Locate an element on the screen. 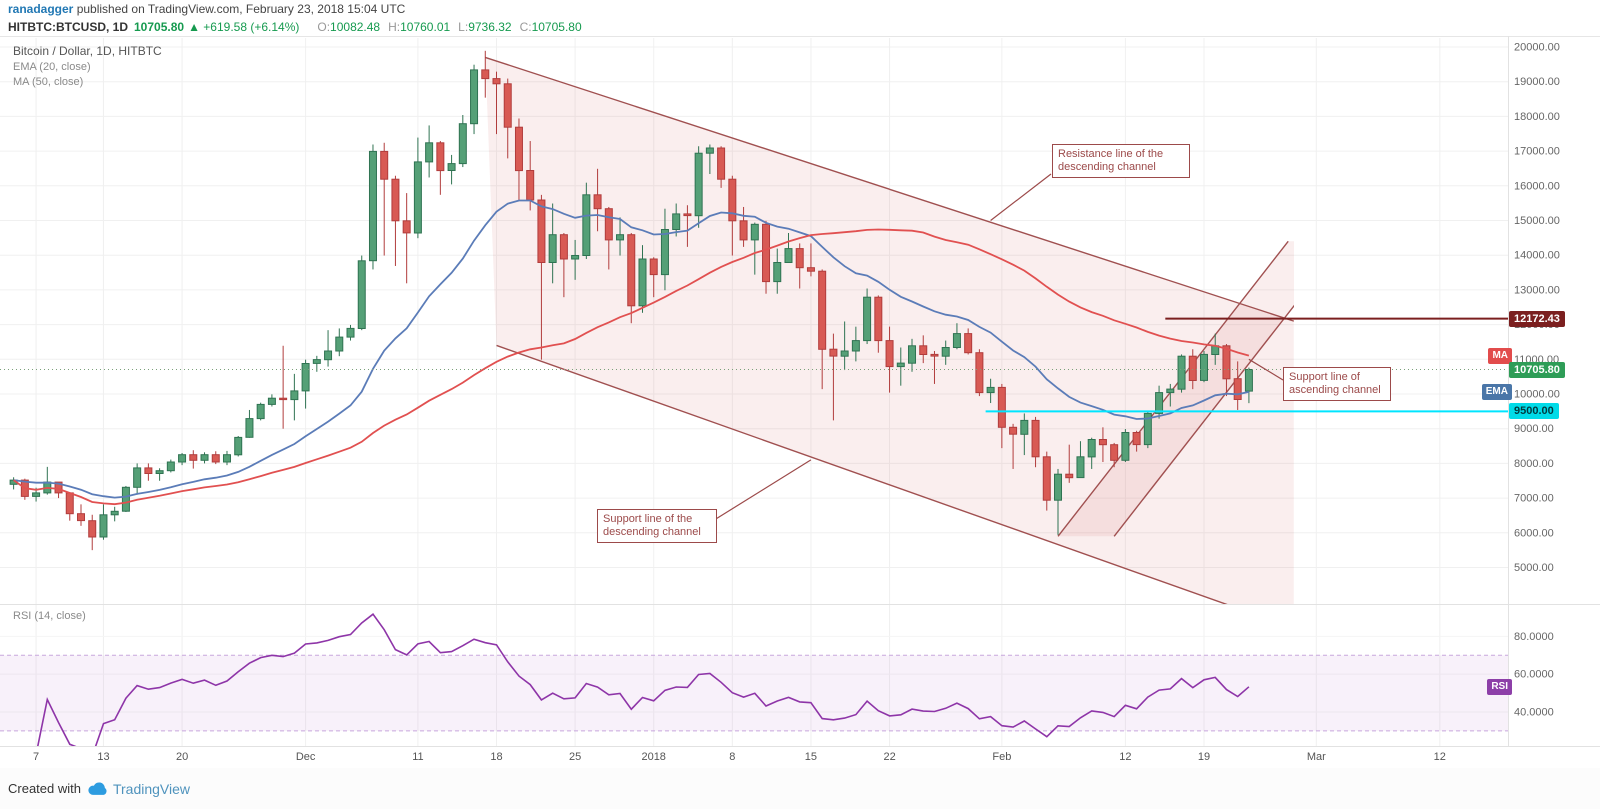 Image resolution: width=1600 pixels, height=809 pixels. callout-support-ascending-channel: Support line of ascending channel is located at coordinates (1337, 384).